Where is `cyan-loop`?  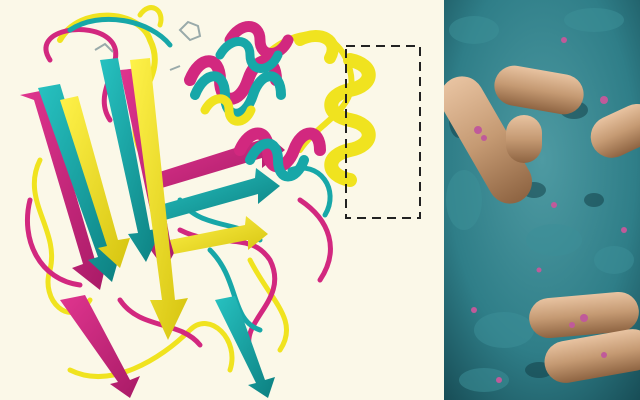
cyan-loop is located at coordinates (120, 32).